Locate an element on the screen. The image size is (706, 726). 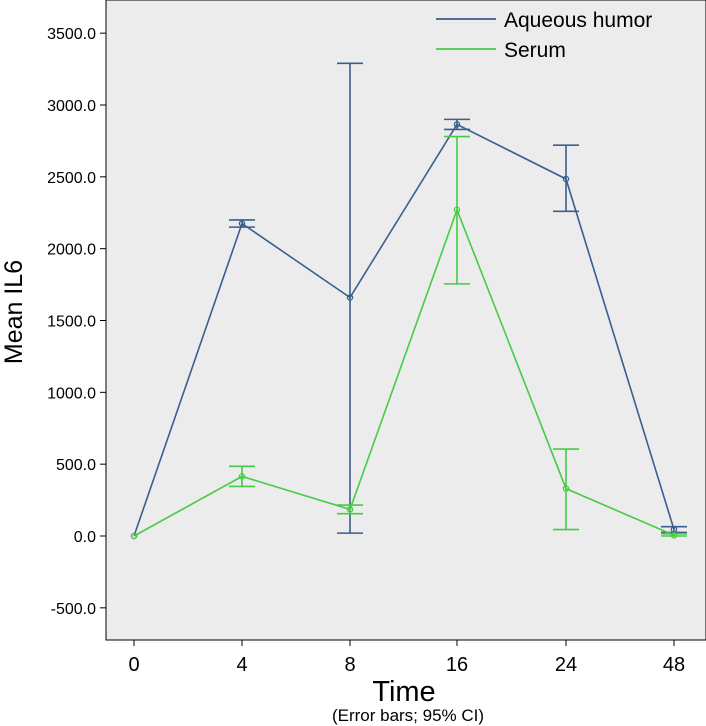
x-tick-label: 4 is located at coordinates (241, 665).